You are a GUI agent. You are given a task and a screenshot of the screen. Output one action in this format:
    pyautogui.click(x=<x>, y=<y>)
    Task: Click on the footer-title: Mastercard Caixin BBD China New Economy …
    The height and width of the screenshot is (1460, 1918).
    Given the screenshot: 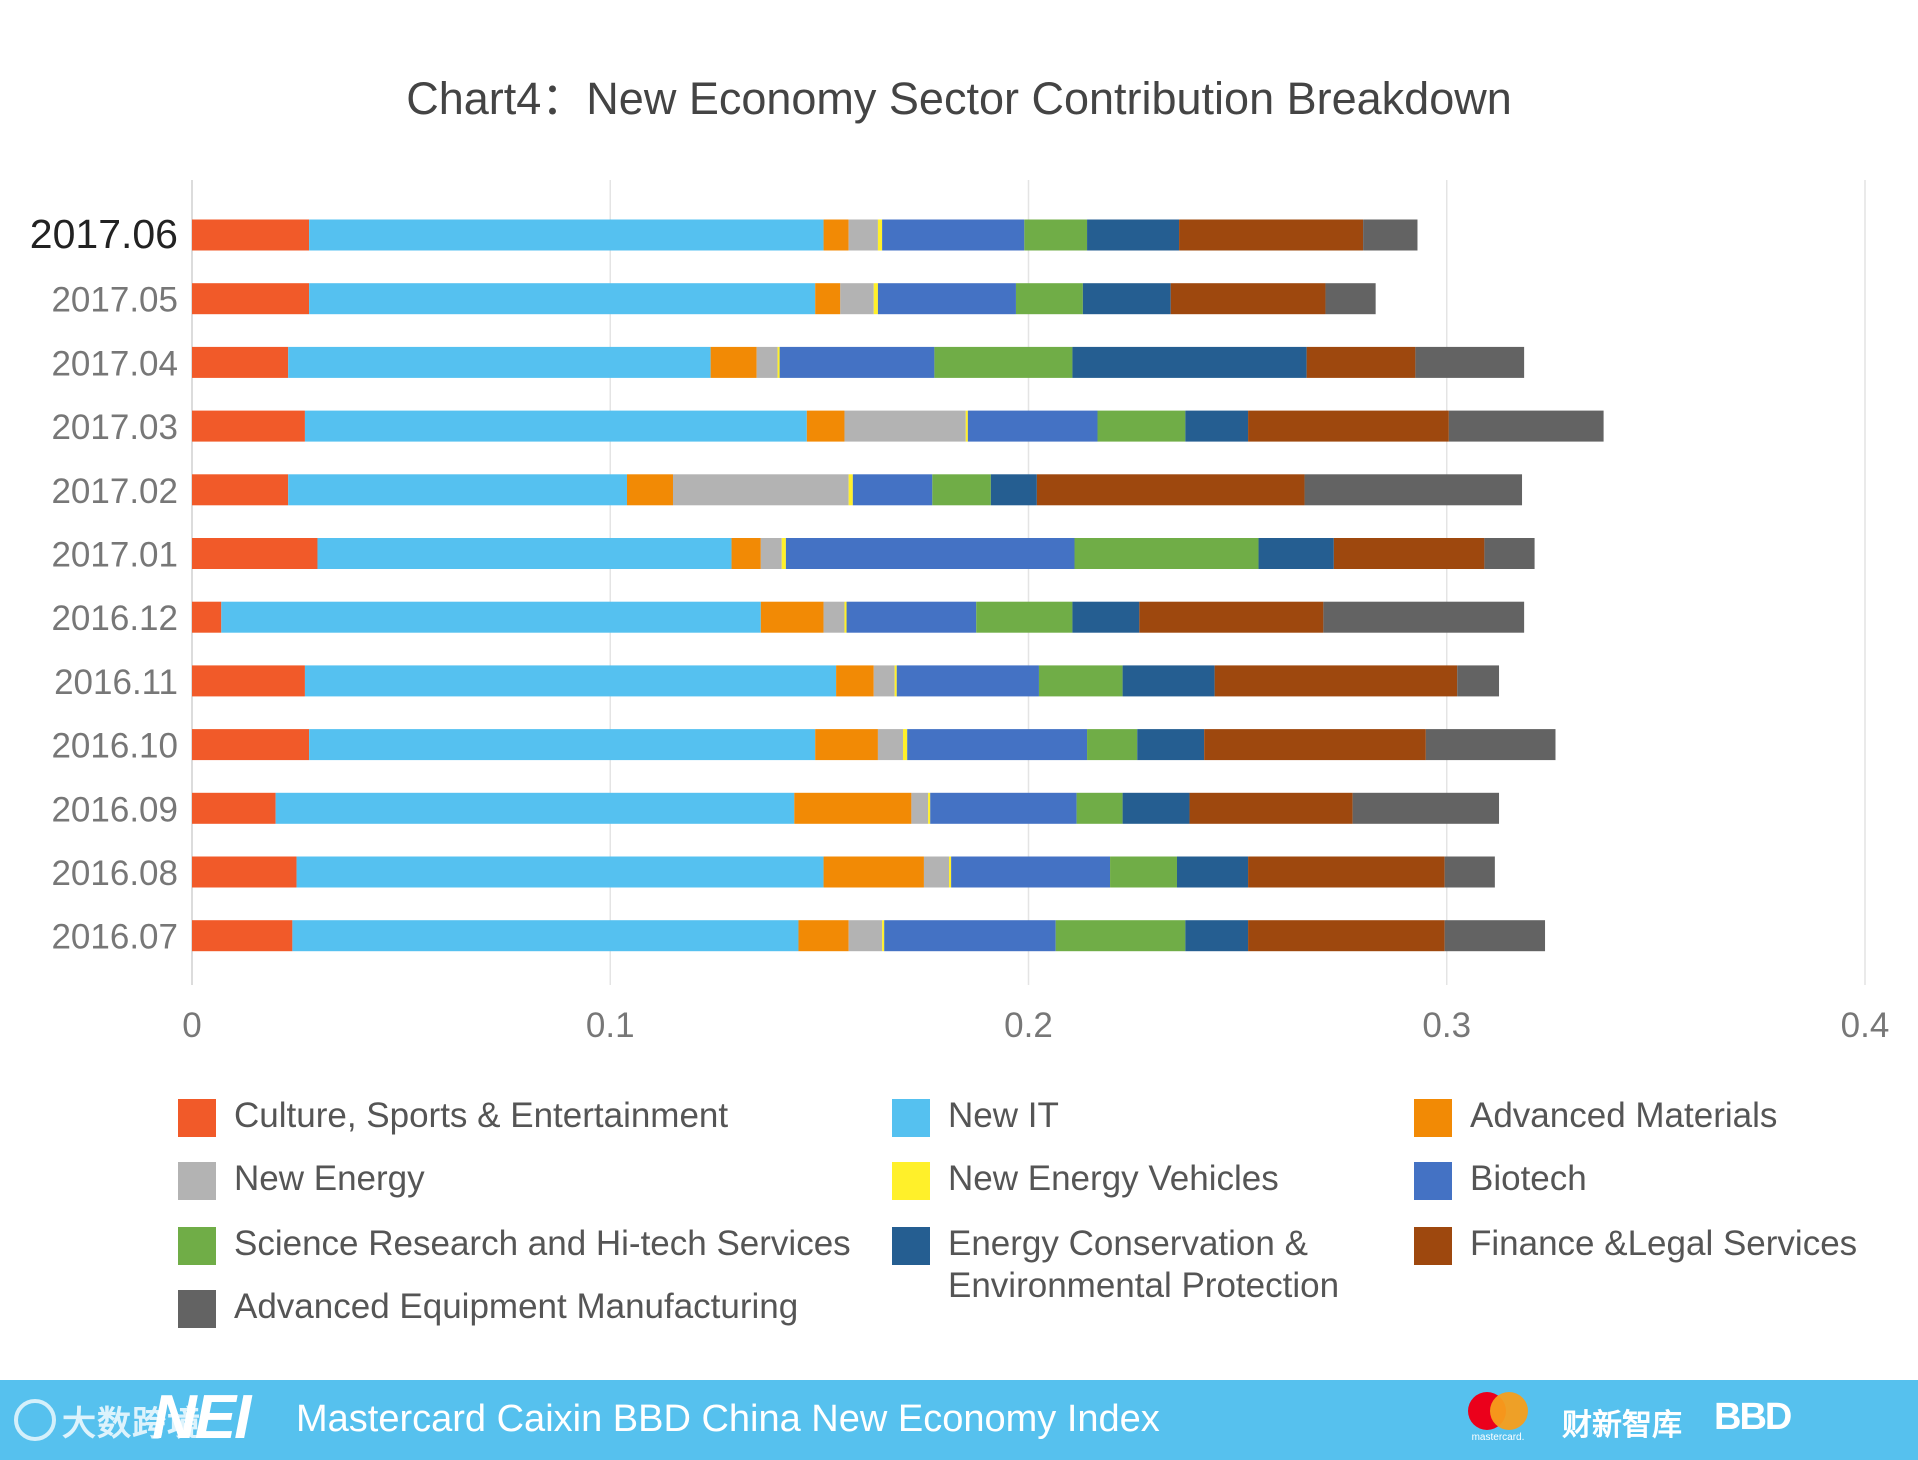 What is the action you would take?
    pyautogui.click(x=728, y=1419)
    